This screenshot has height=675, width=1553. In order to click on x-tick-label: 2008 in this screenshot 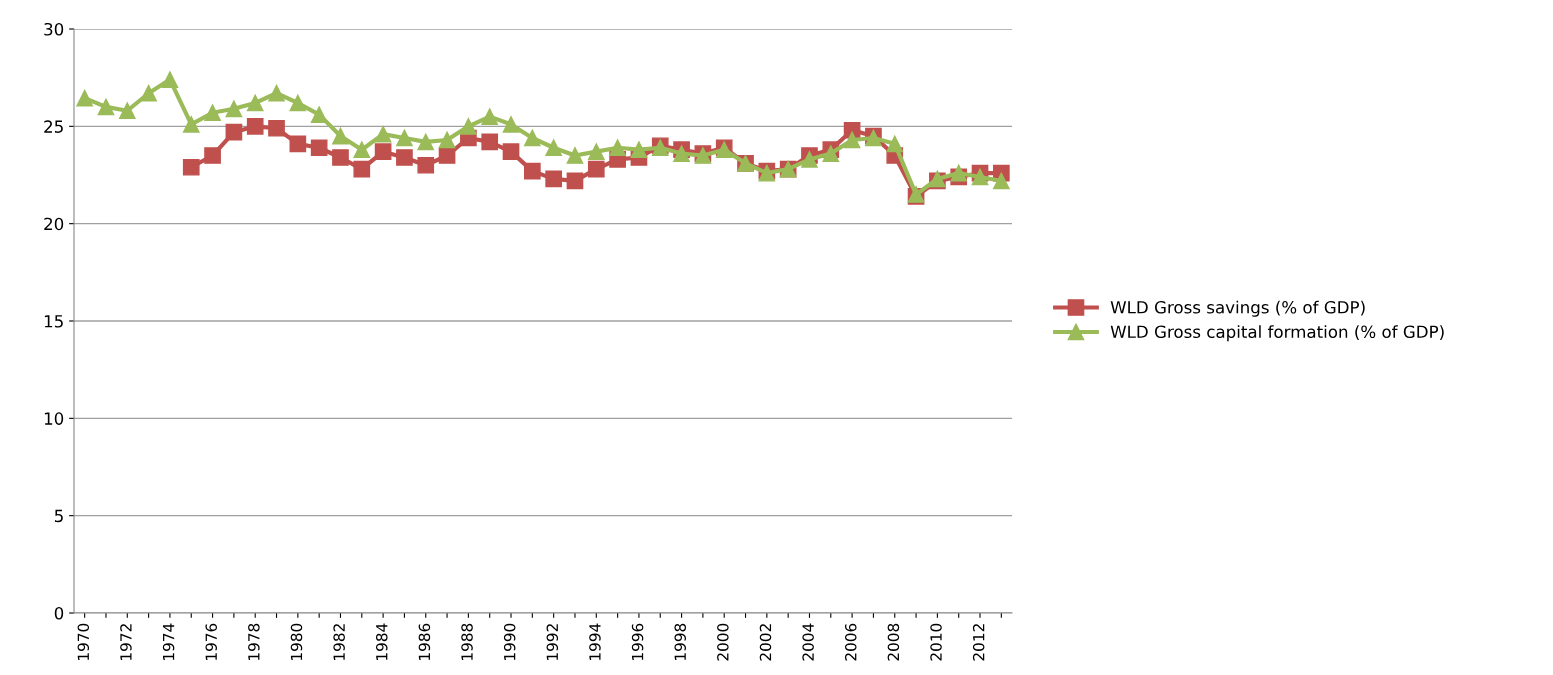, I will do `click(893, 642)`.